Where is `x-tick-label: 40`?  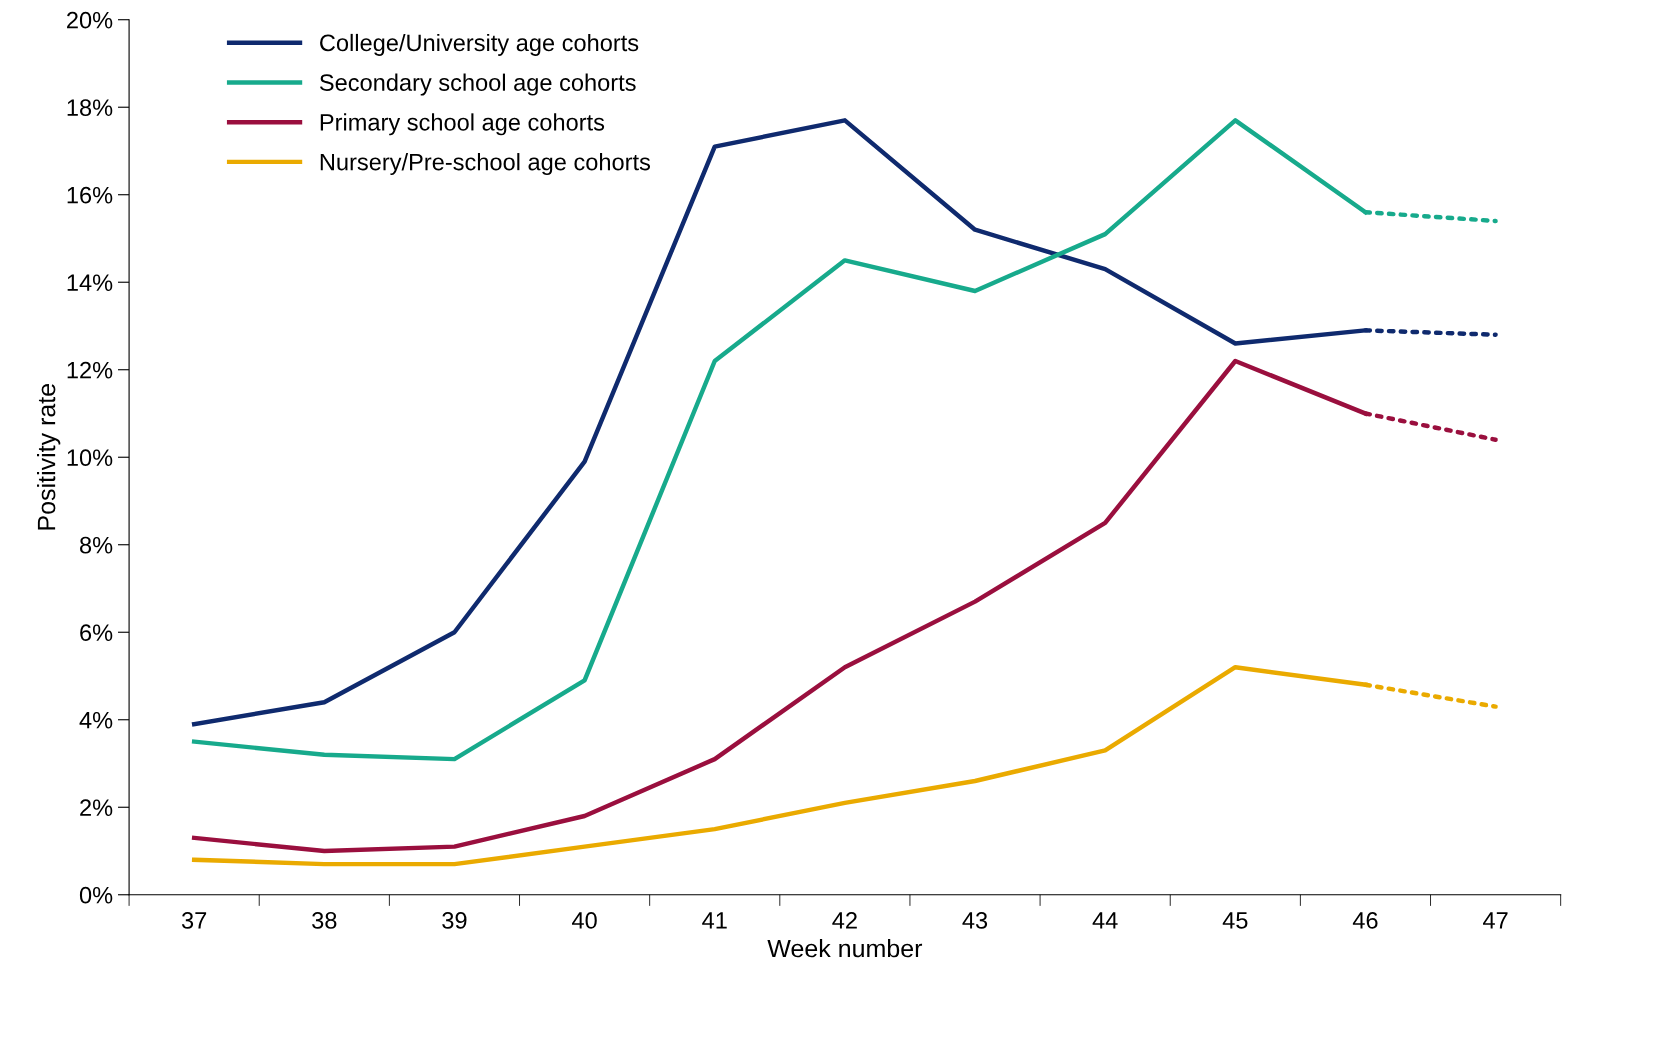
x-tick-label: 40 is located at coordinates (584, 920).